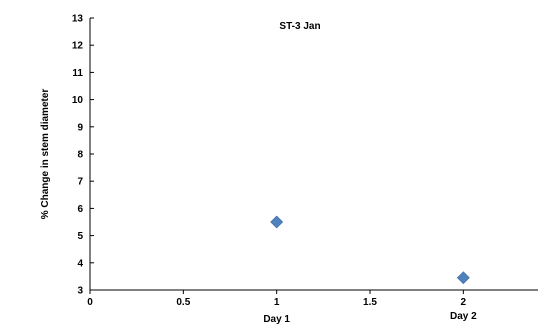 The width and height of the screenshot is (540, 330). What do you see at coordinates (463, 316) in the screenshot?
I see `annotation-label: Day 2` at bounding box center [463, 316].